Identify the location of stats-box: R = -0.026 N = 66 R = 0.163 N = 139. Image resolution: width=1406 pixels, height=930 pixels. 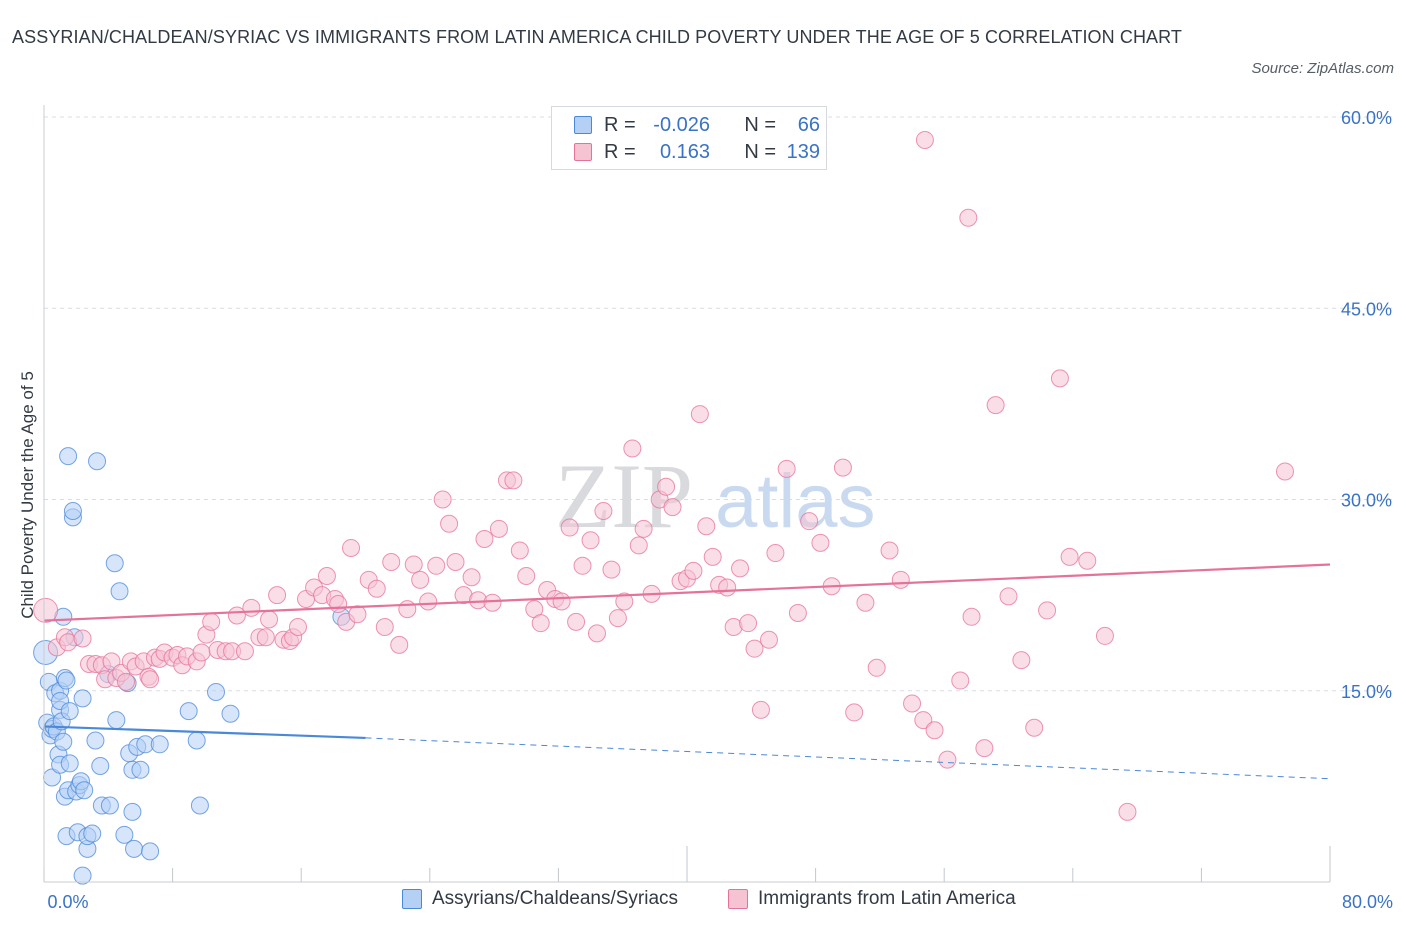
(689, 138).